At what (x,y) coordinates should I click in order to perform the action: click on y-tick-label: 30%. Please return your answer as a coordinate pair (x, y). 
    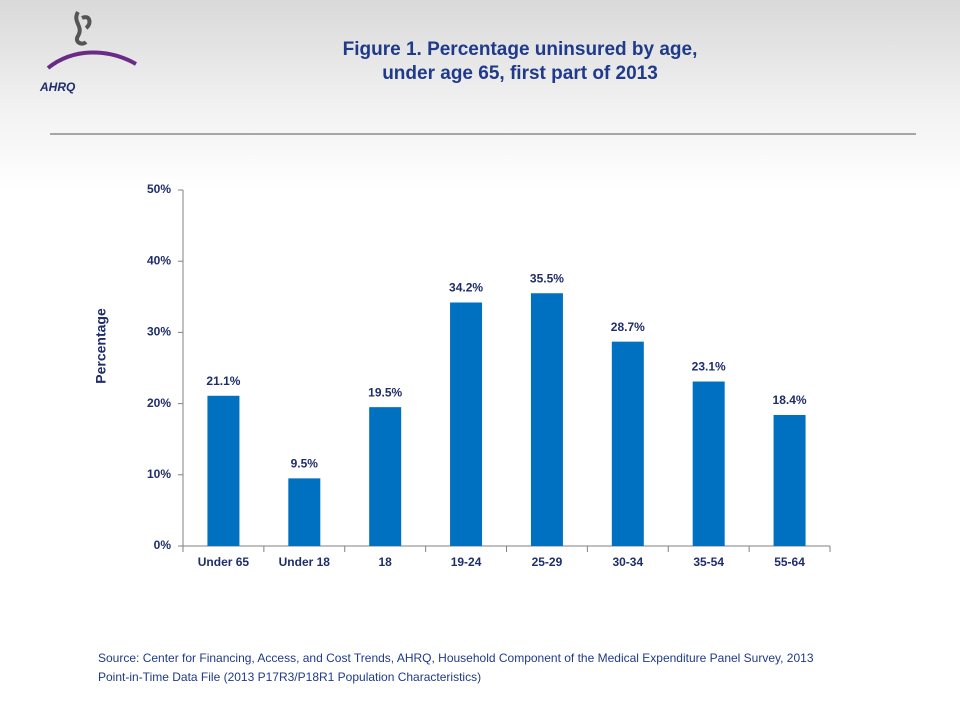
    Looking at the image, I should click on (159, 332).